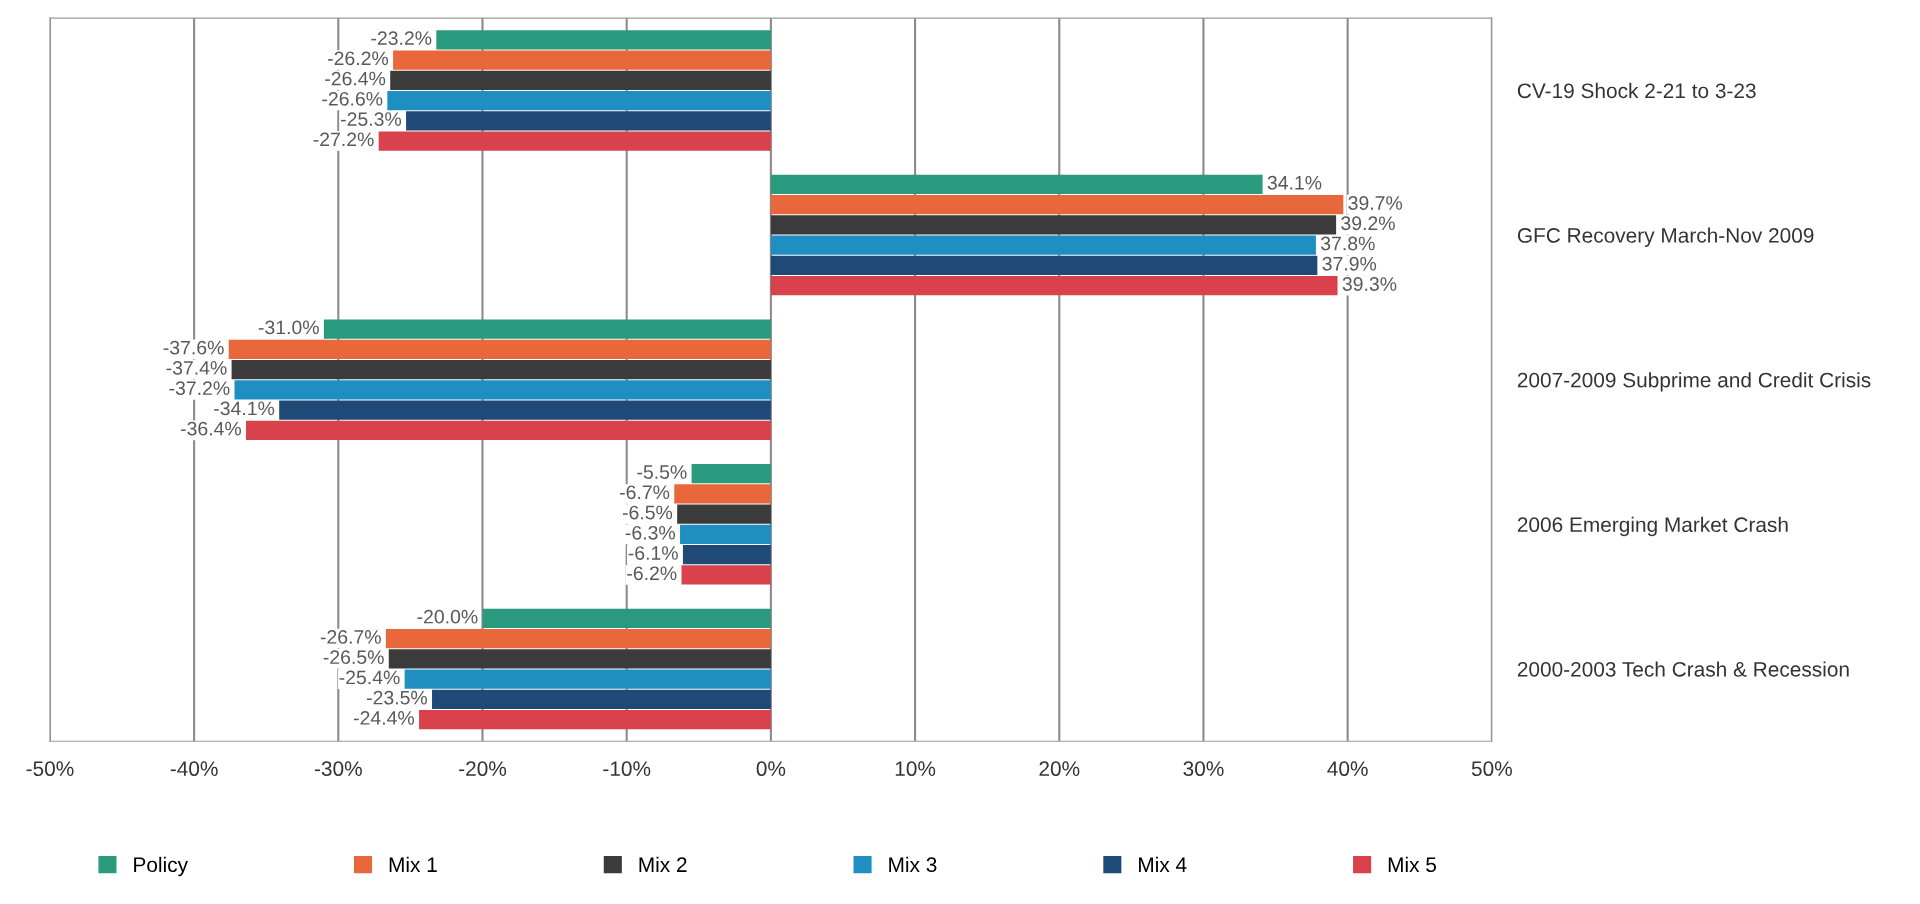 The height and width of the screenshot is (904, 1920). Describe the element at coordinates (653, 553) in the screenshot. I see `data-label: -6.1%` at that location.